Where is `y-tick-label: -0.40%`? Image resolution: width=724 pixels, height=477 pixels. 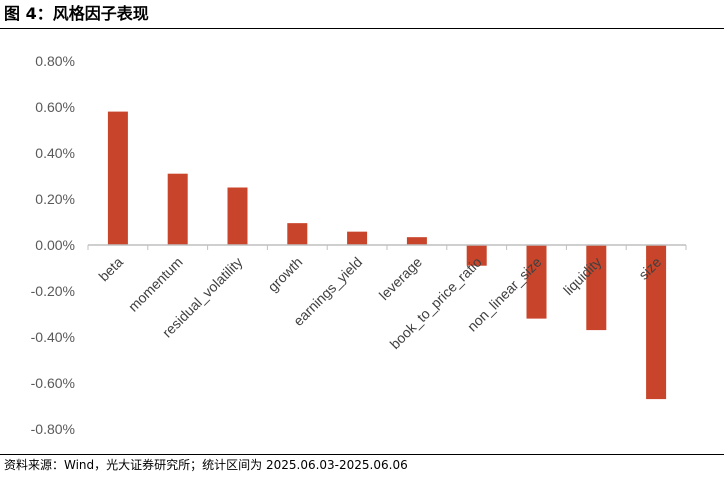
y-tick-label: -0.40% is located at coordinates (53, 337).